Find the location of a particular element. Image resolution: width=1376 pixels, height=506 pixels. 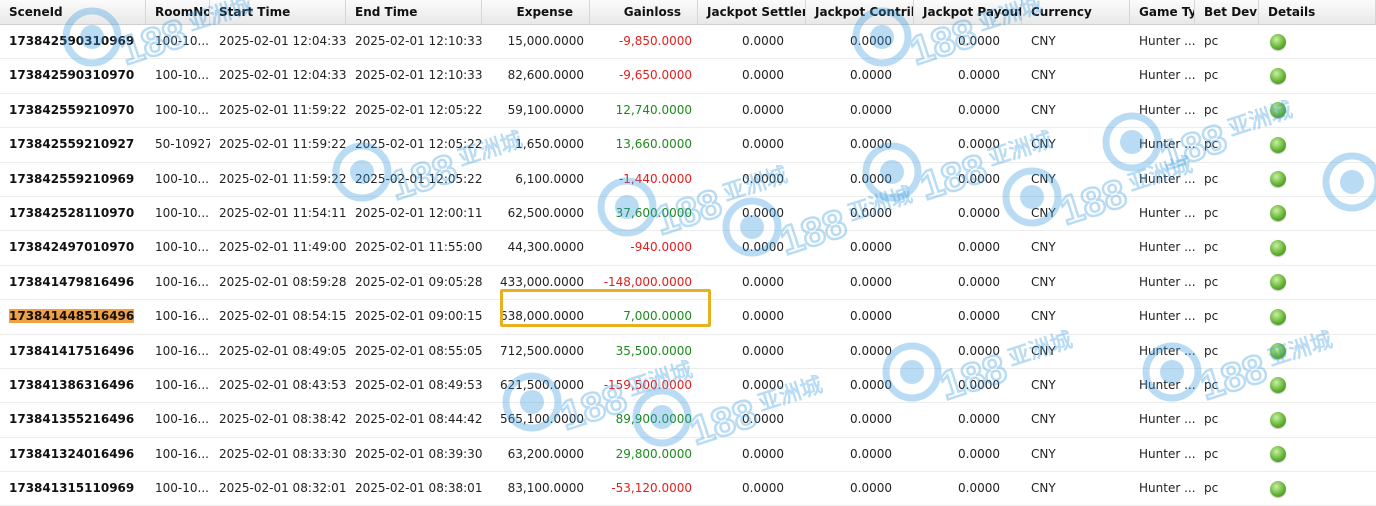

gainloss-cell: 35,500.0000 is located at coordinates (653, 350).